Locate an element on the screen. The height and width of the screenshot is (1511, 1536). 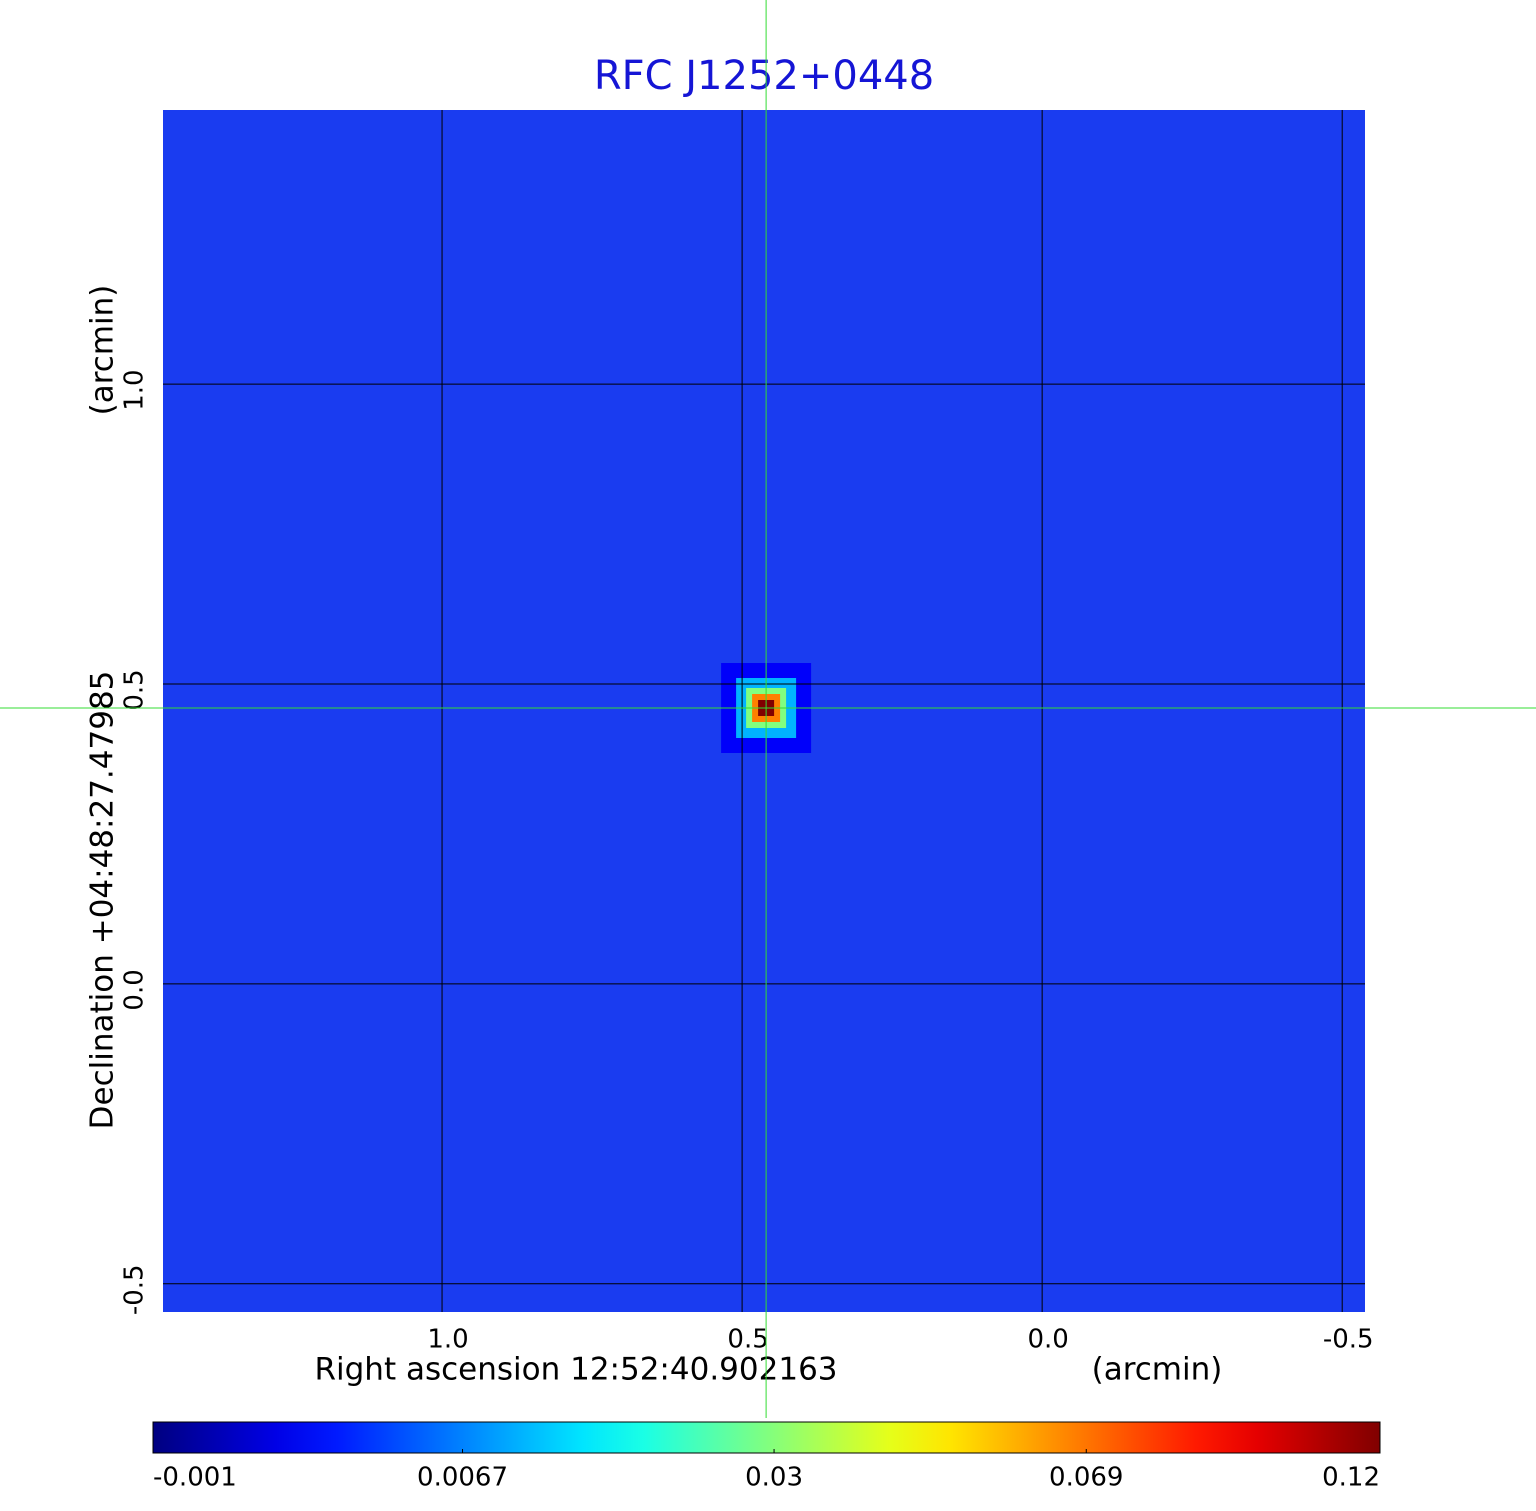
y-tick-label: -0.5 is located at coordinates (135, 1289).